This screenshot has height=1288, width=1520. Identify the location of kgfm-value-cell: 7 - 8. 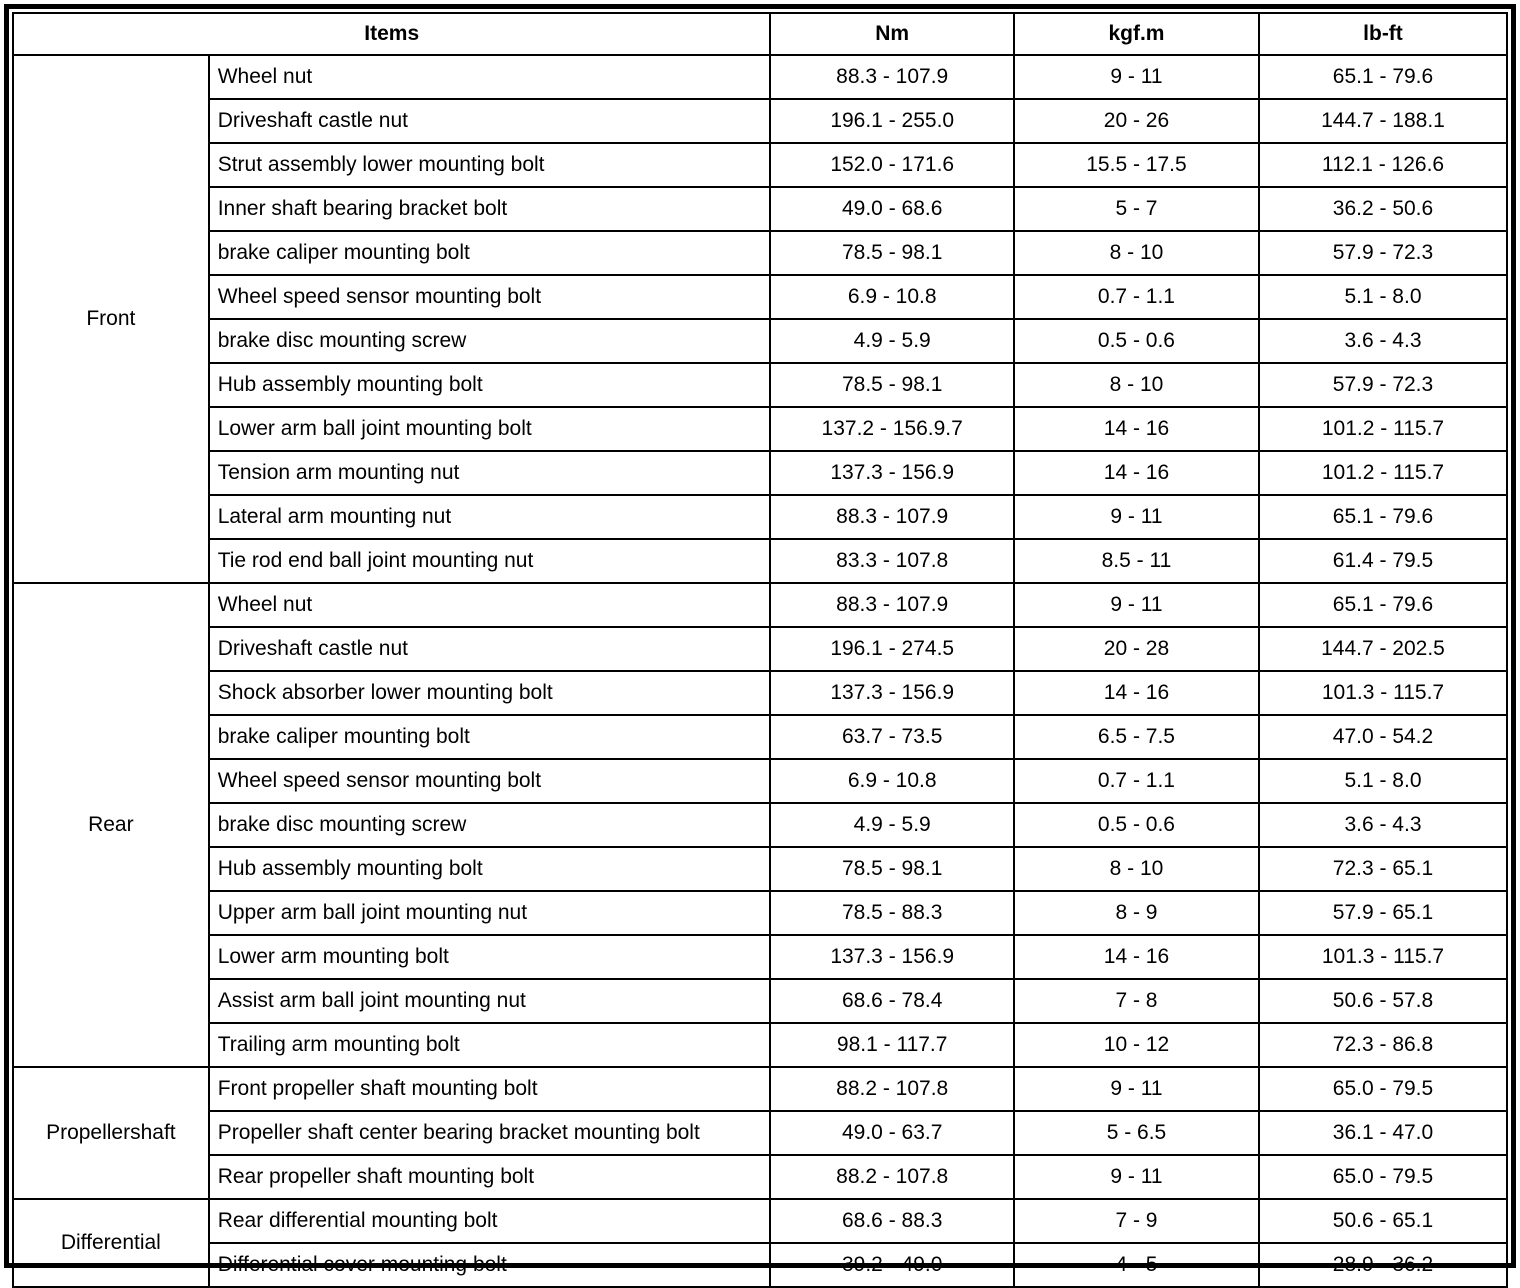
(1136, 1001).